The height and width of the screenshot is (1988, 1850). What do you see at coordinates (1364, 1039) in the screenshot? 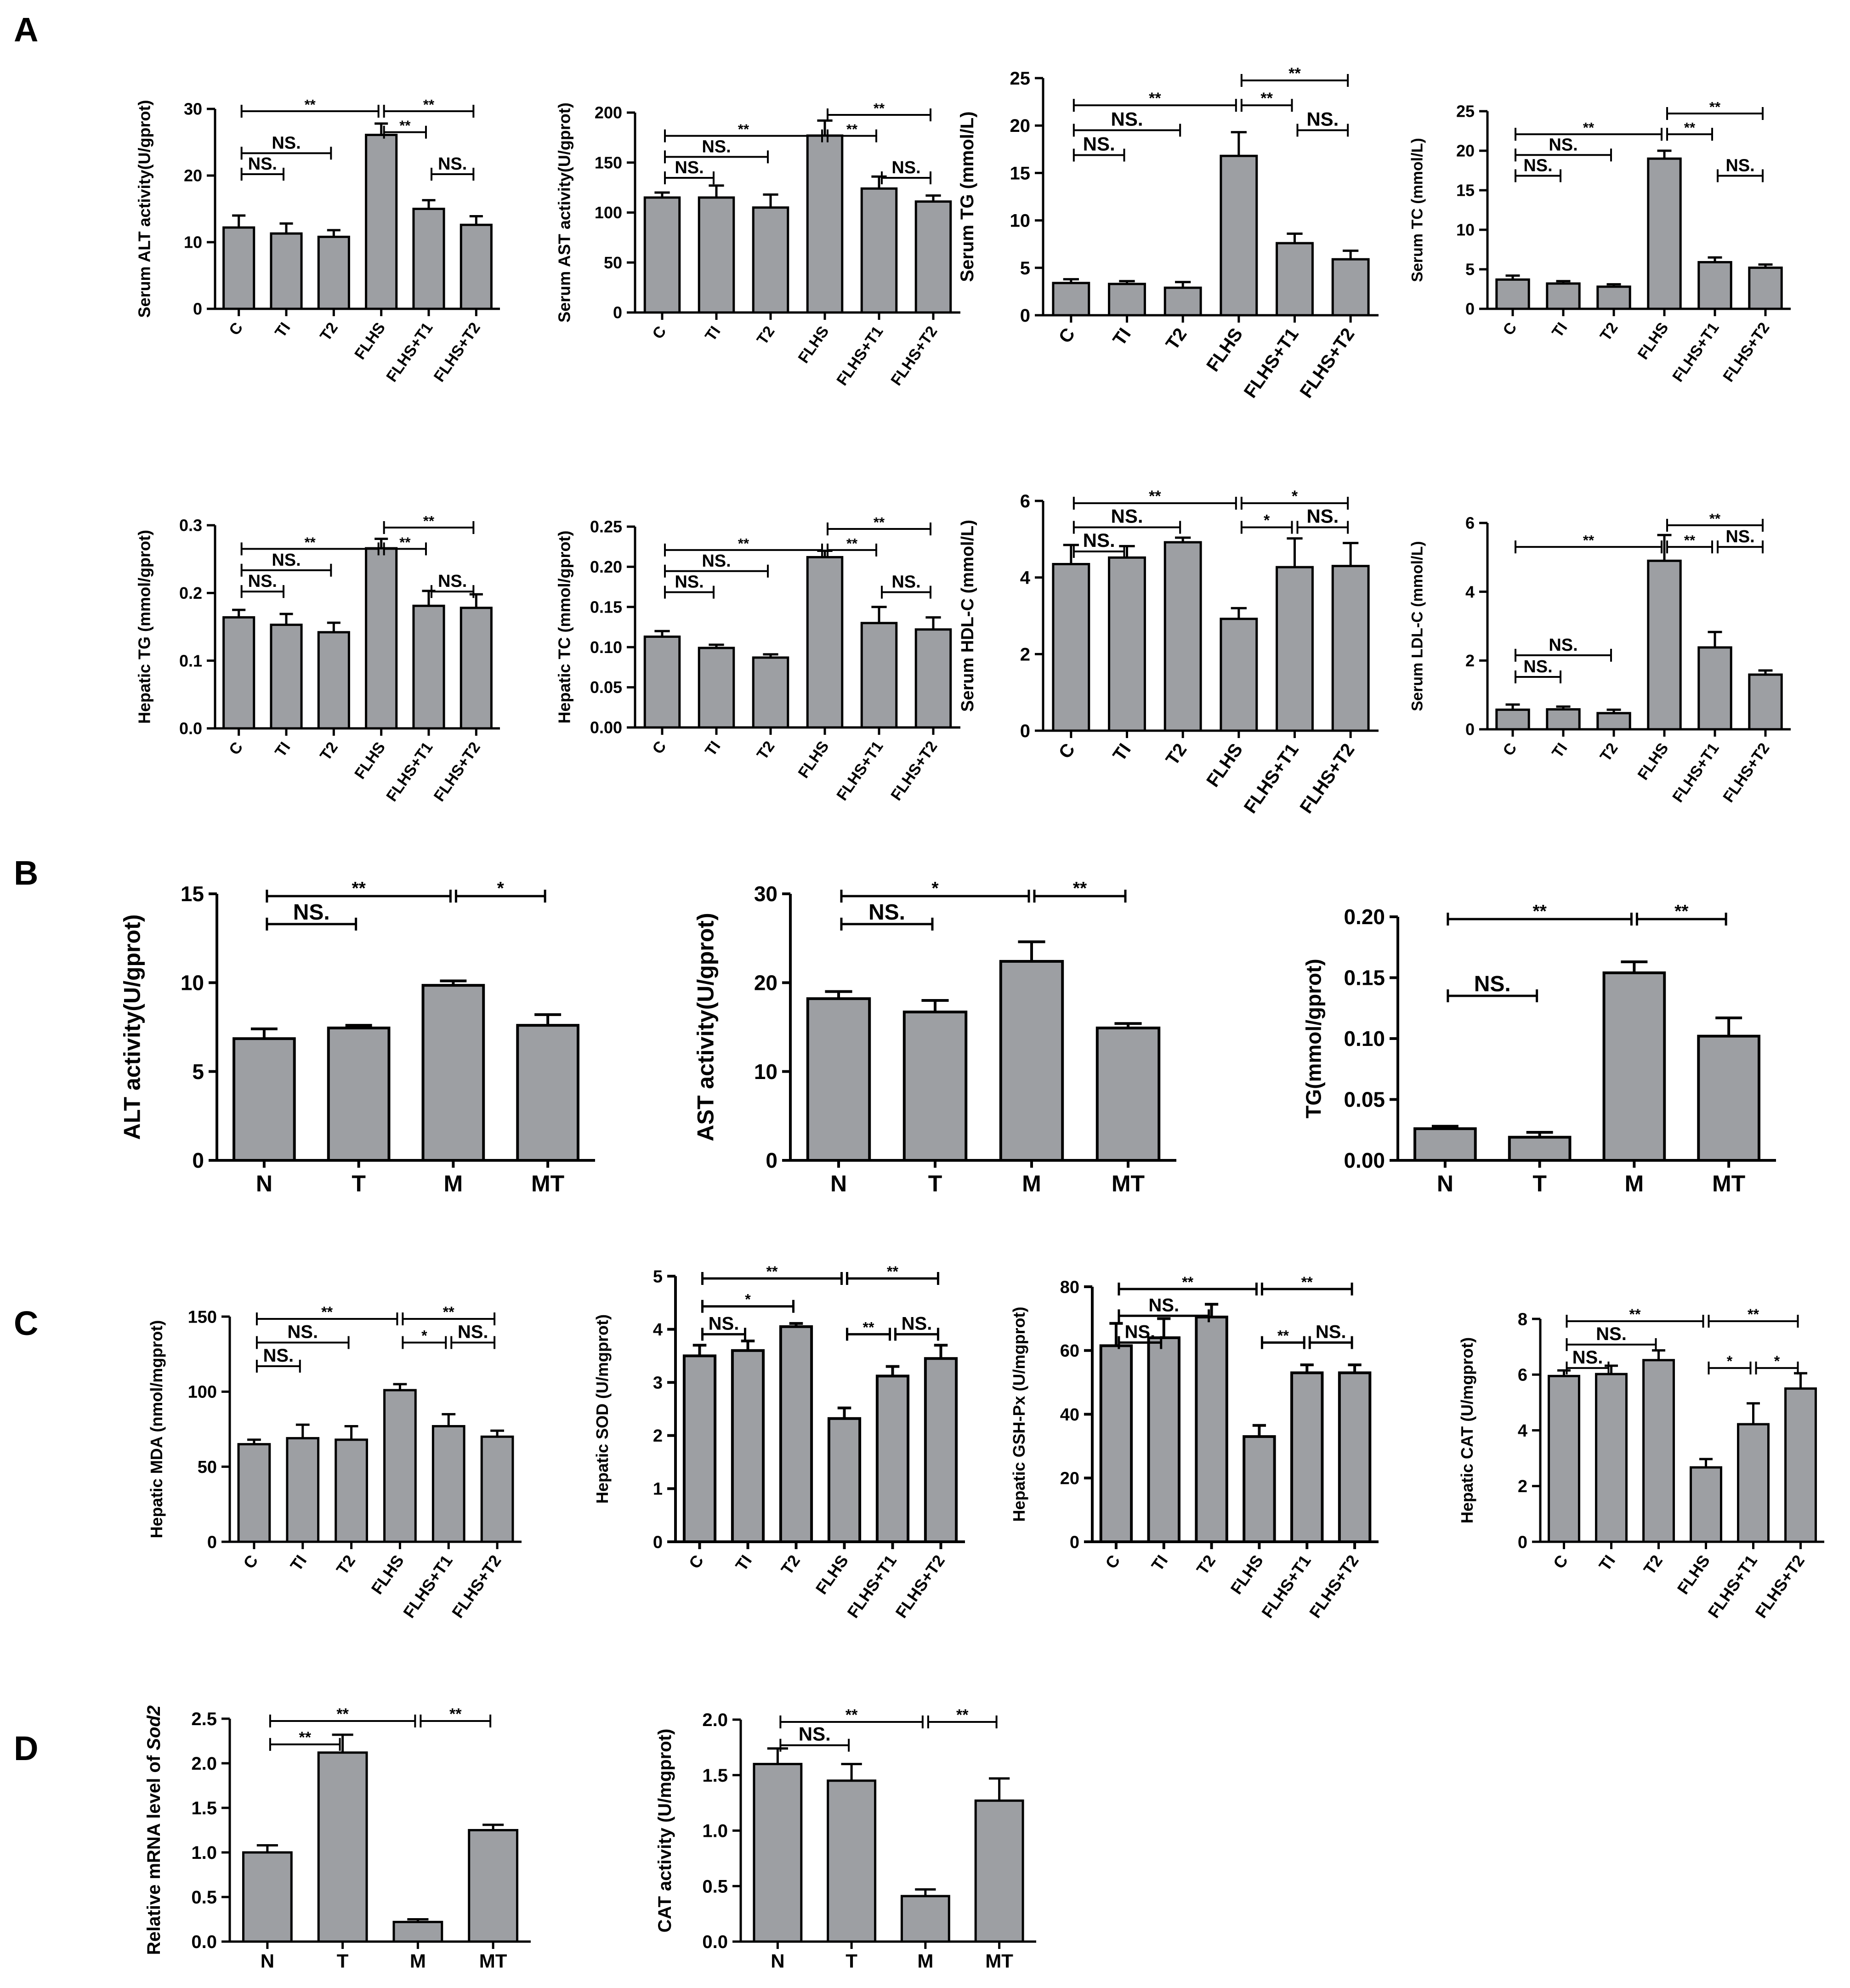
I see `y-tick-label: 0.10` at bounding box center [1364, 1039].